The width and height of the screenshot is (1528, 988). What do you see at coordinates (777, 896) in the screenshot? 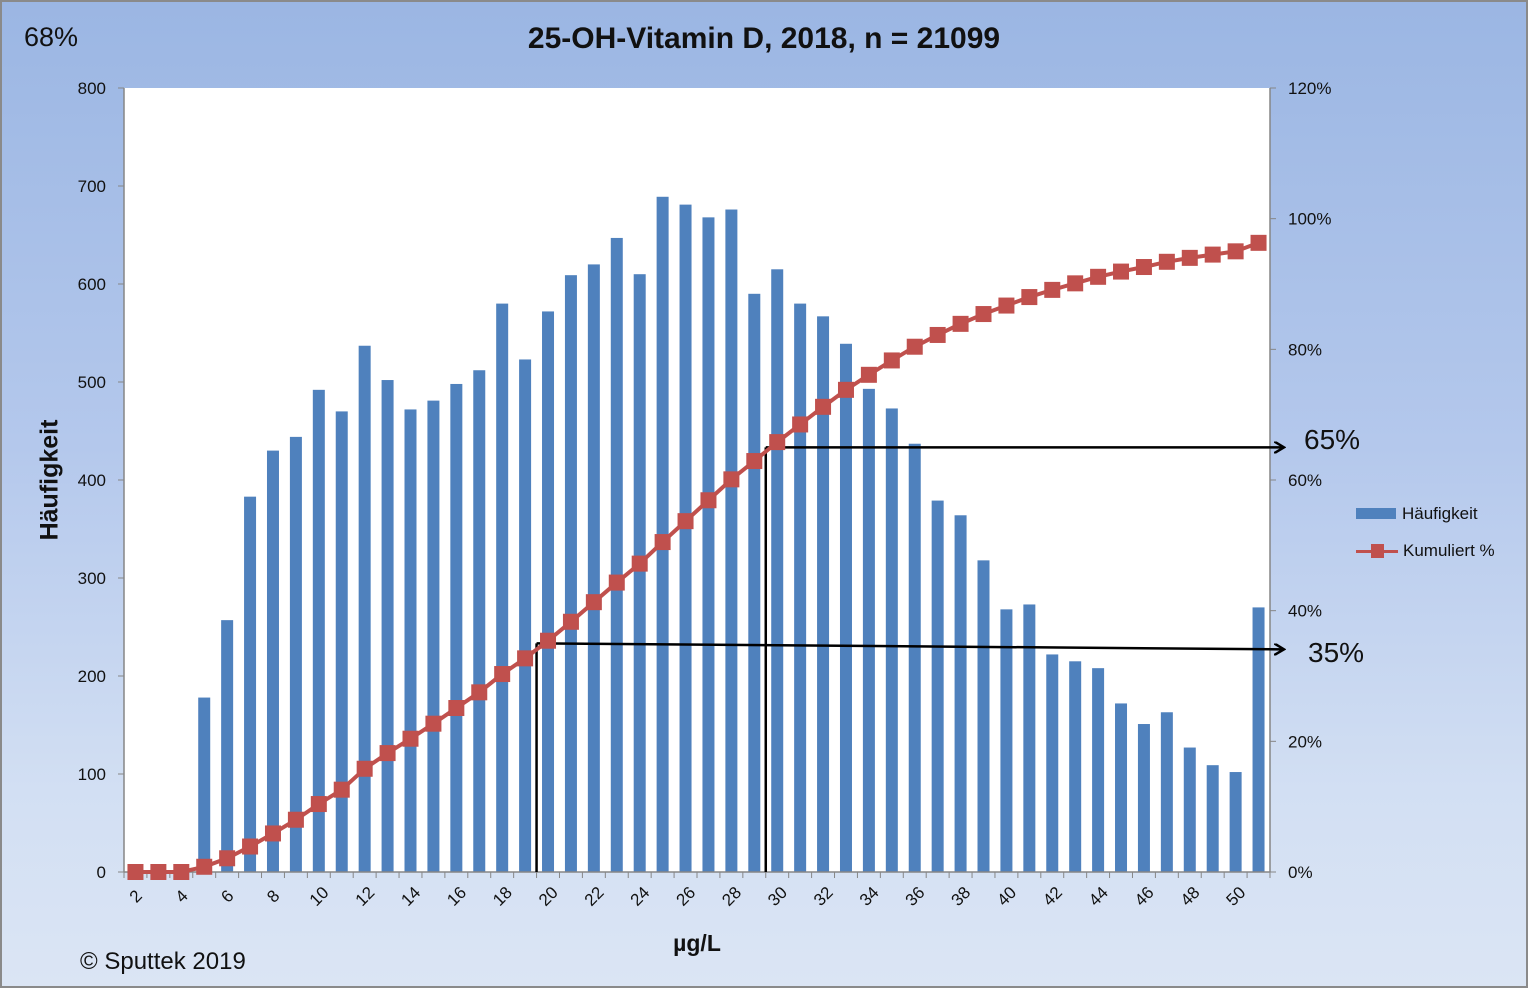
I see `x-tick-label: 30` at bounding box center [777, 896].